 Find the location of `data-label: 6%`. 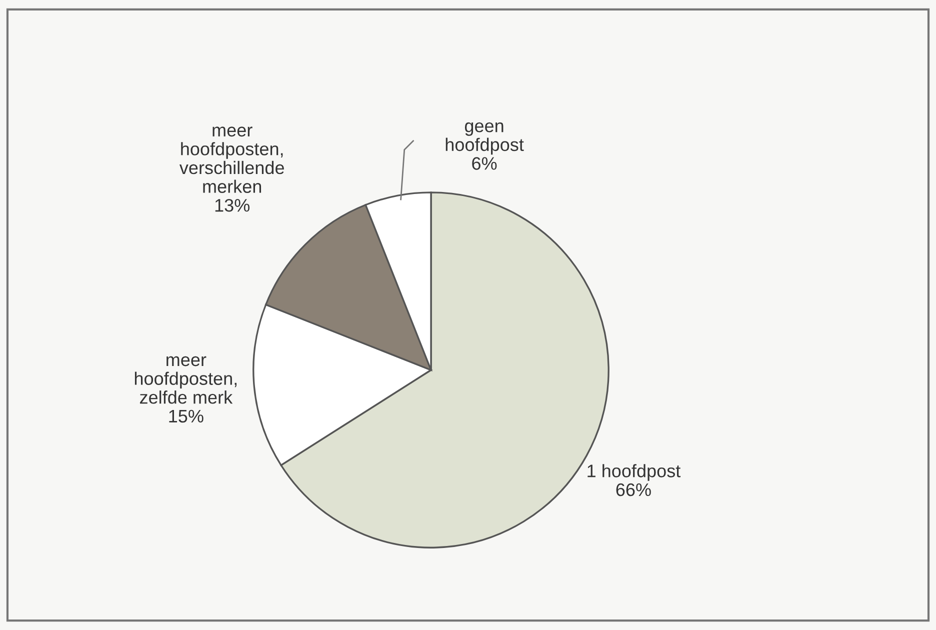

data-label: 6% is located at coordinates (484, 163).